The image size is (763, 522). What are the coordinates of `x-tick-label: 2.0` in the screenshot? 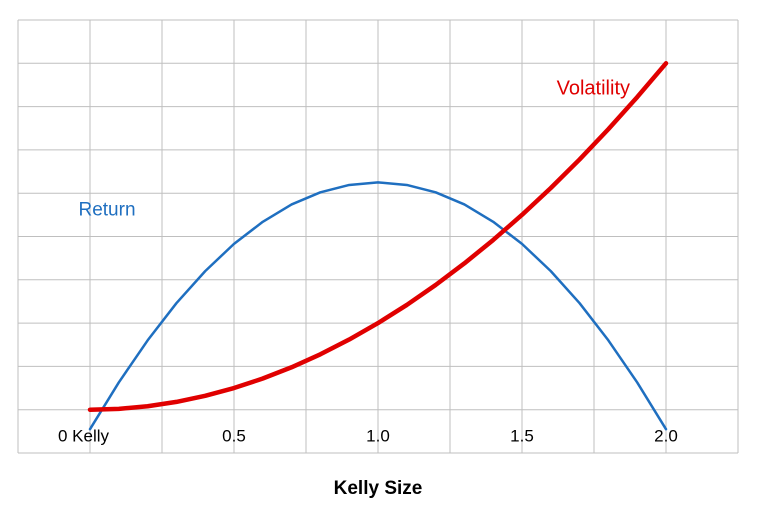 It's located at (666, 435).